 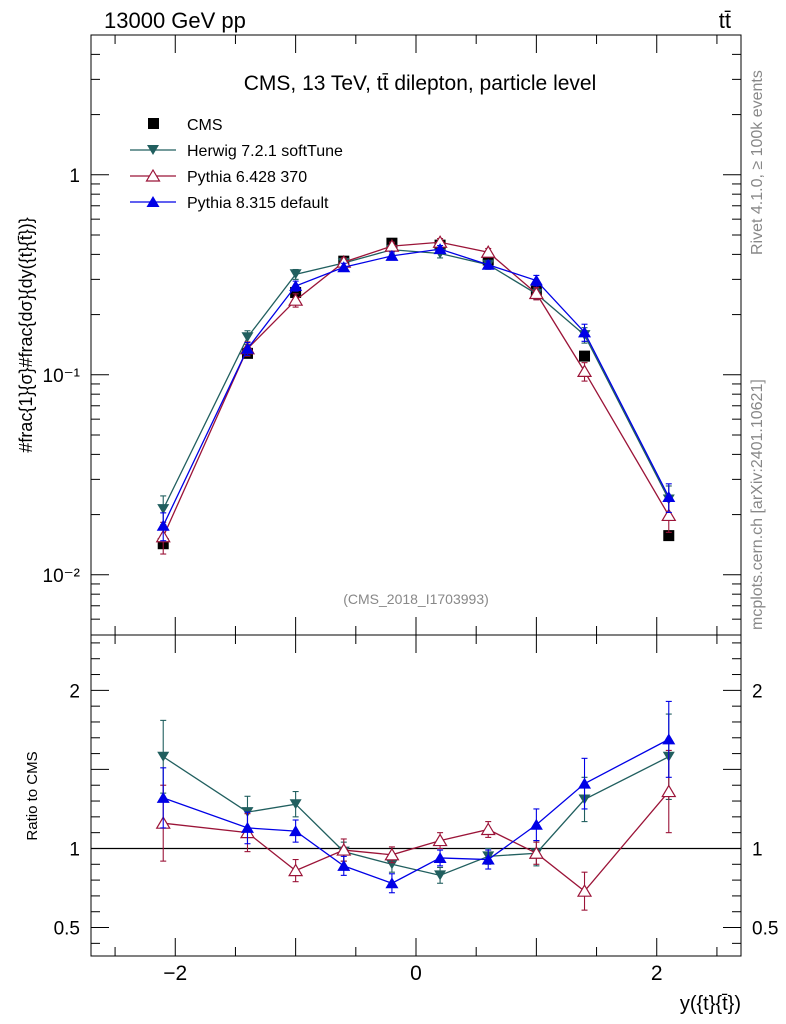 I want to click on x-tick-label: 2, so click(x=657, y=973).